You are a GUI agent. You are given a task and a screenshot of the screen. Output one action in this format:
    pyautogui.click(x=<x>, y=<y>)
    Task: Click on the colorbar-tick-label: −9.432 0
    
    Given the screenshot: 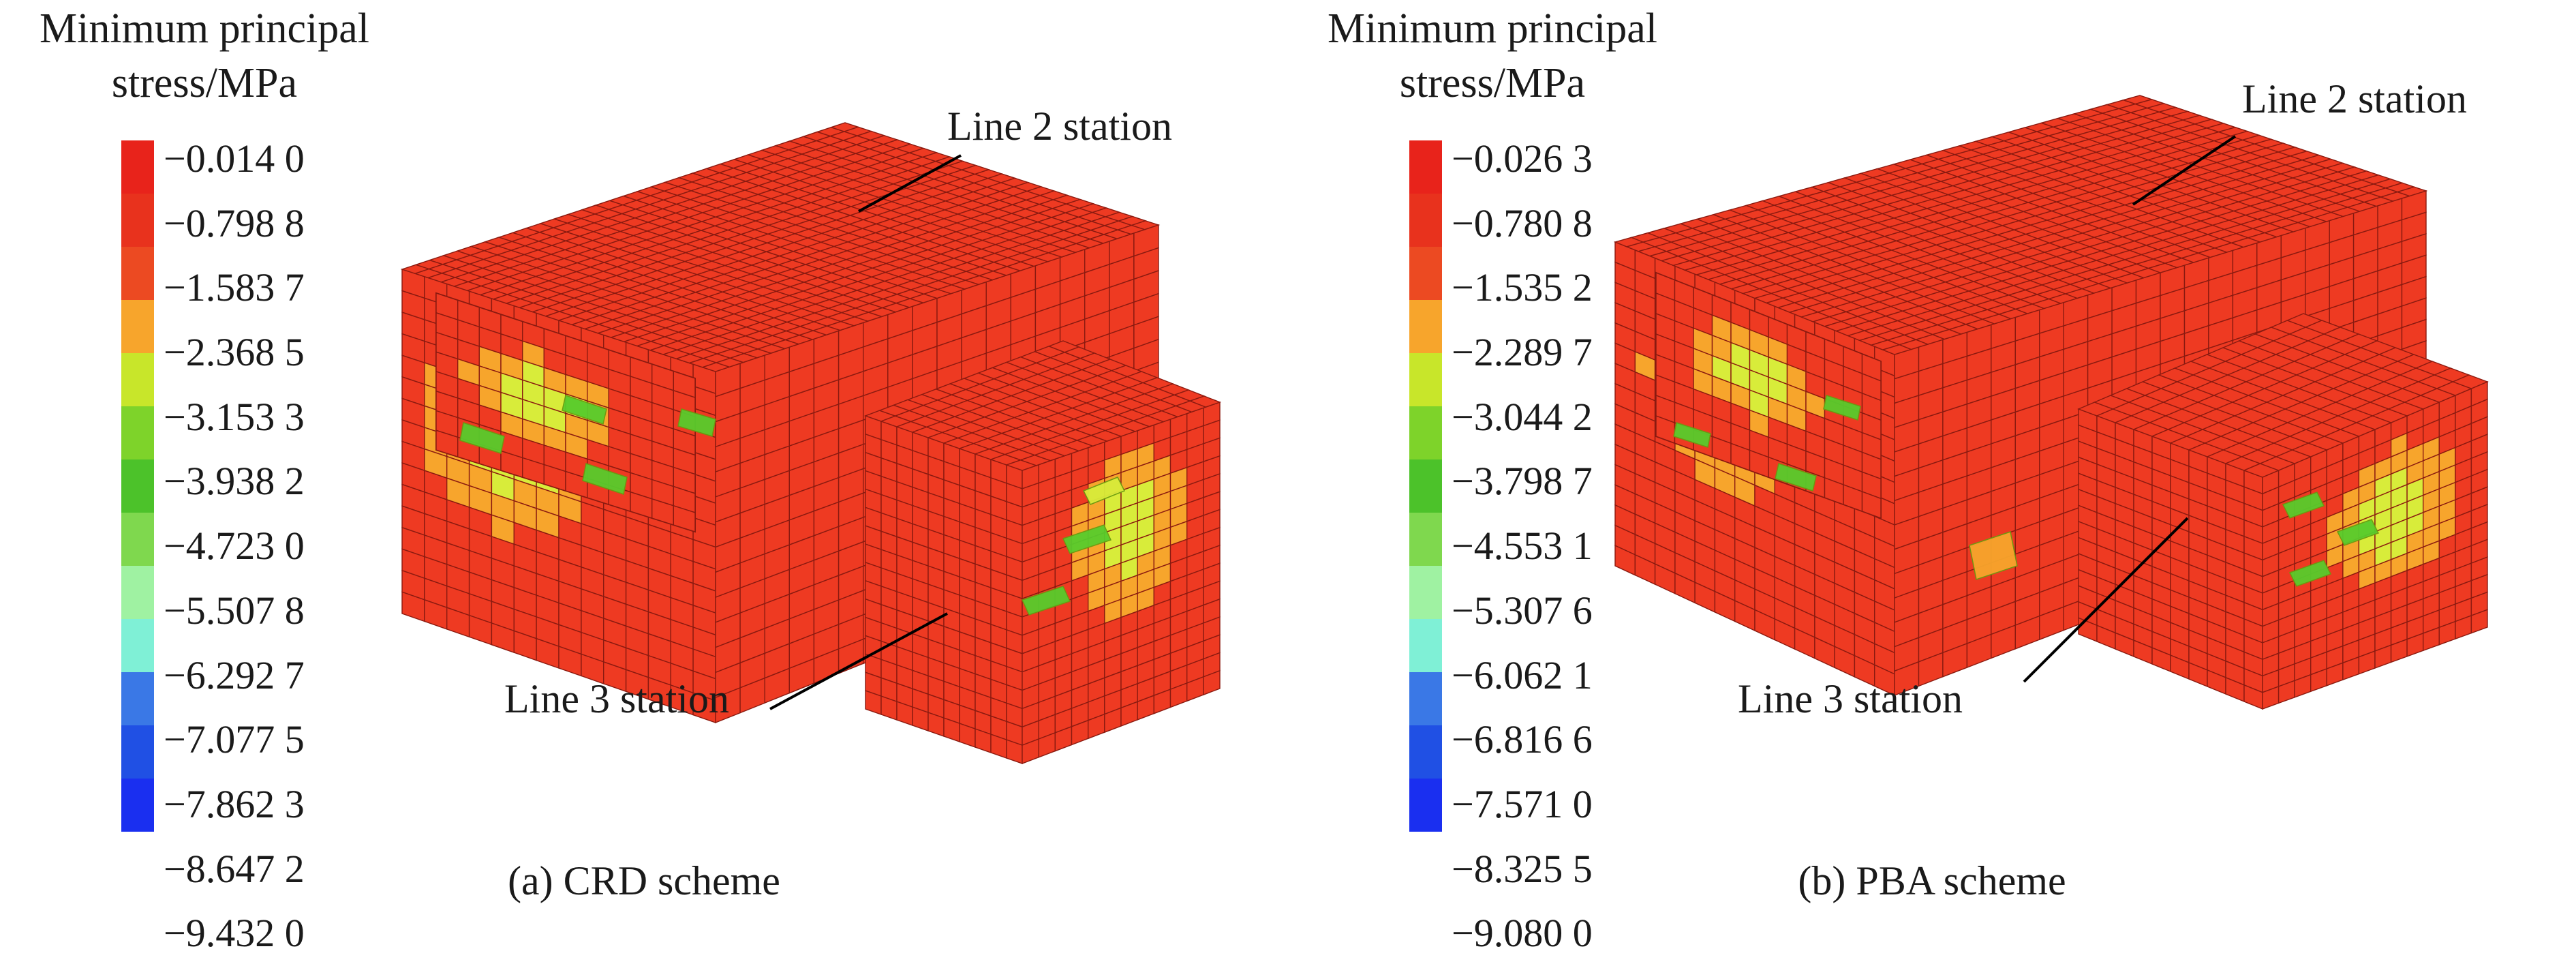 What is the action you would take?
    pyautogui.click(x=235, y=934)
    